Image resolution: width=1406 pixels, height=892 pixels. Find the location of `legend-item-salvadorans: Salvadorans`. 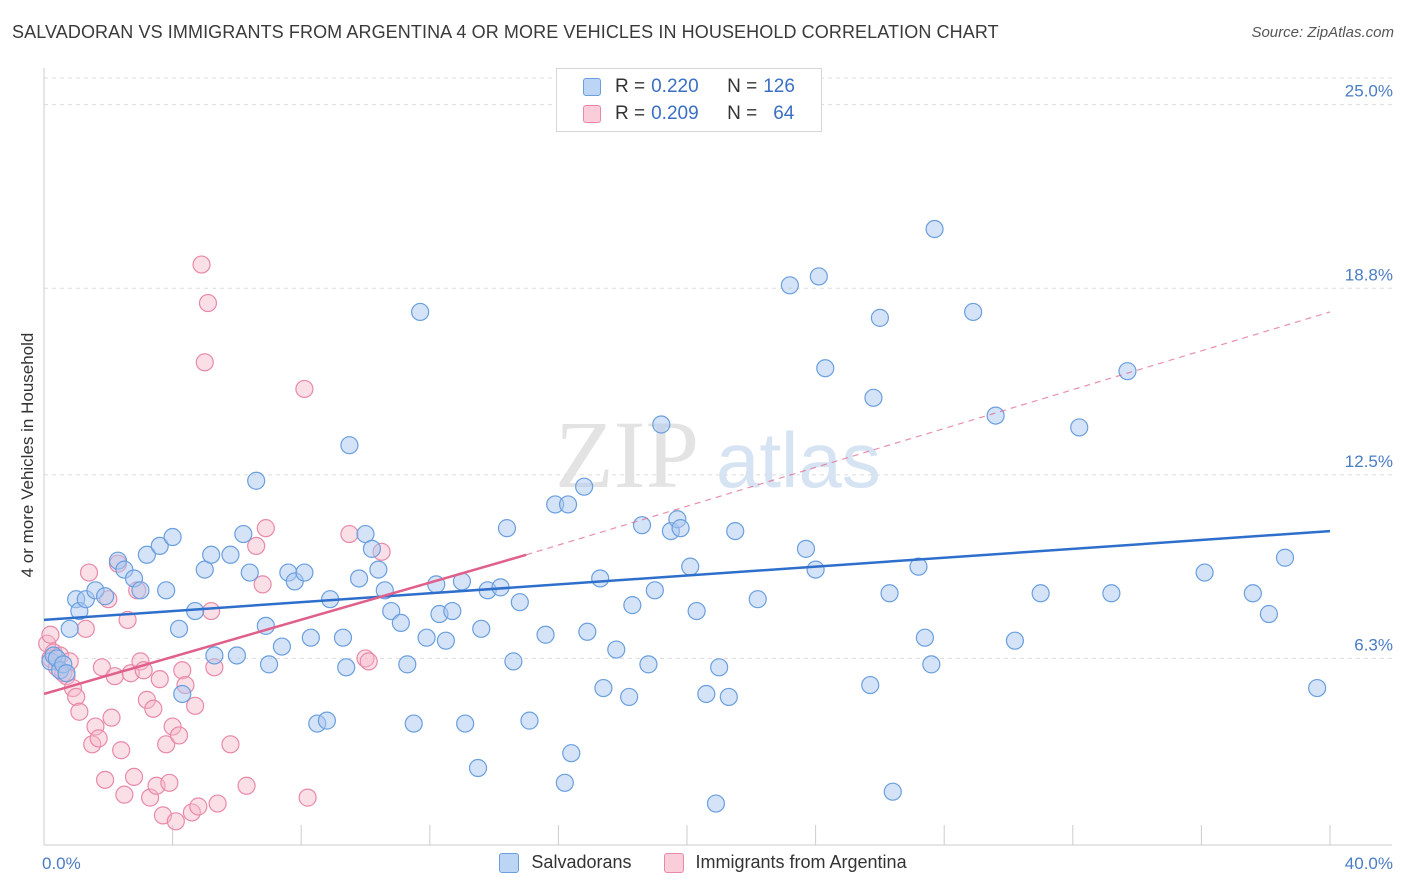

legend-item-salvadorans: Salvadorans is located at coordinates (565, 862).